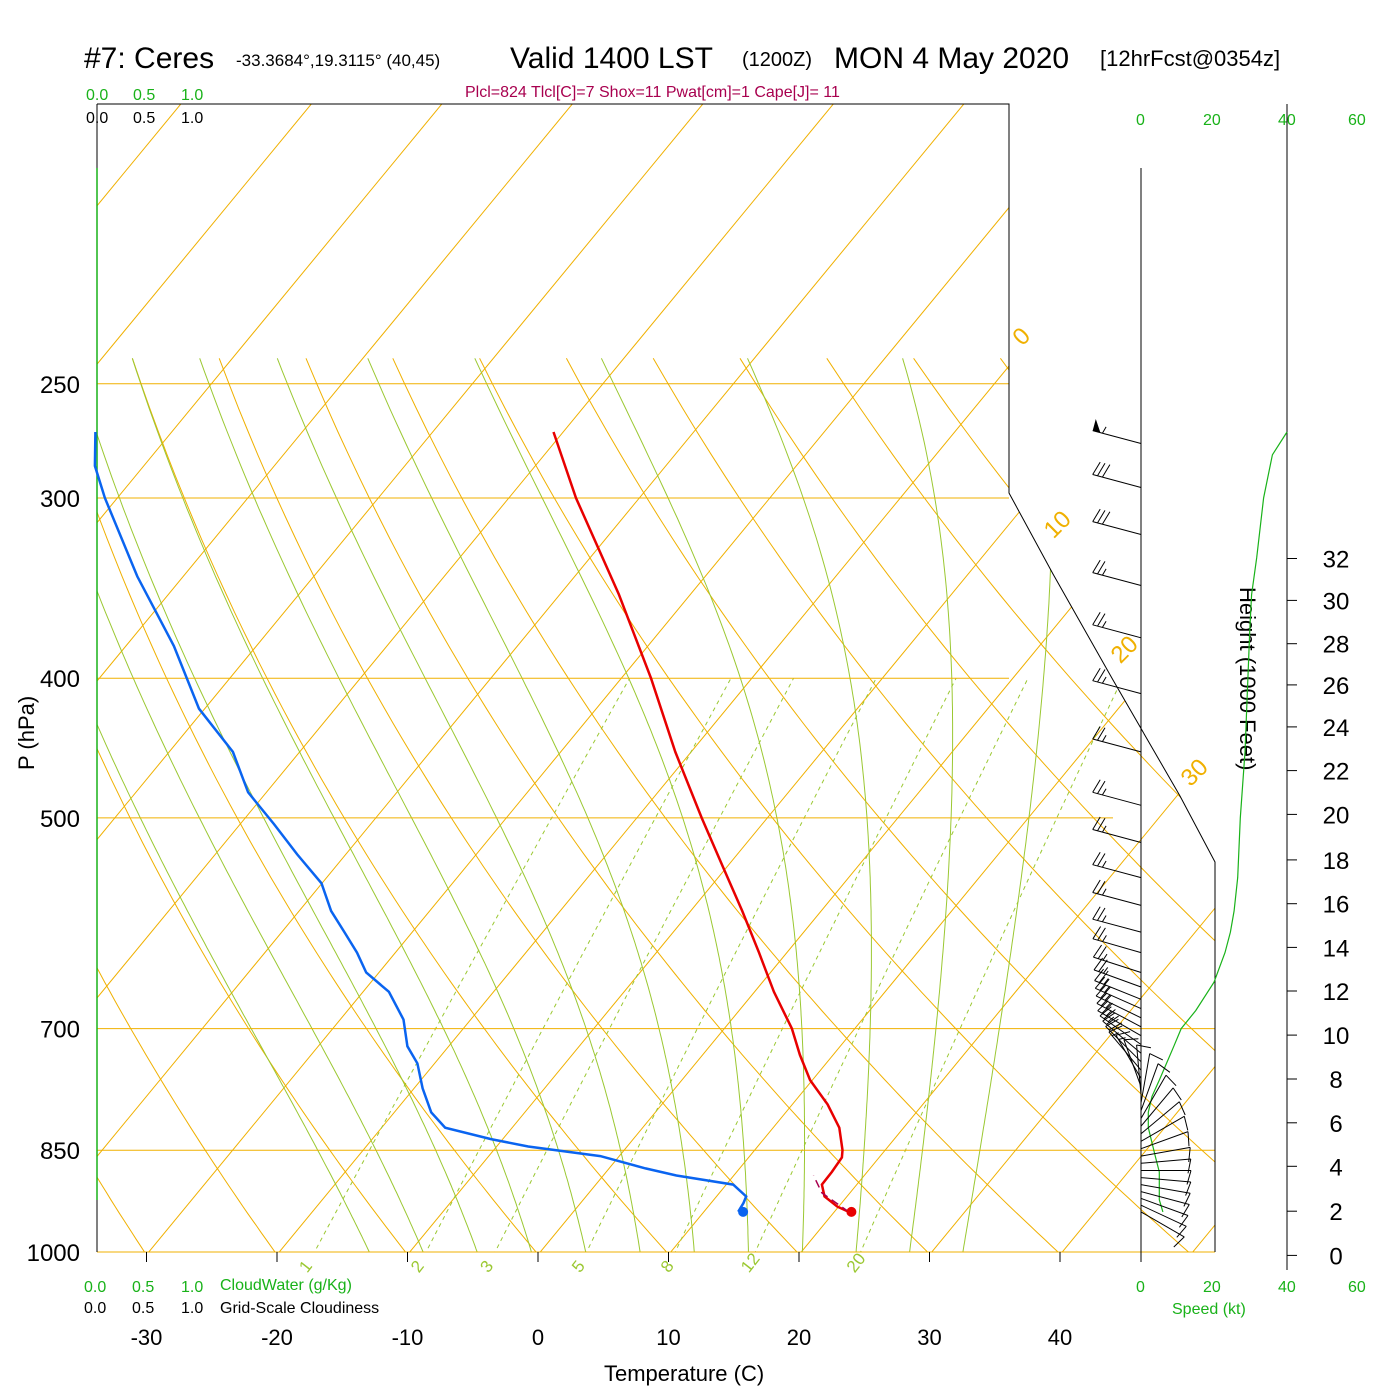 Image resolution: width=1400 pixels, height=1400 pixels. What do you see at coordinates (1336, 601) in the screenshot?
I see `height-tick-label: 30` at bounding box center [1336, 601].